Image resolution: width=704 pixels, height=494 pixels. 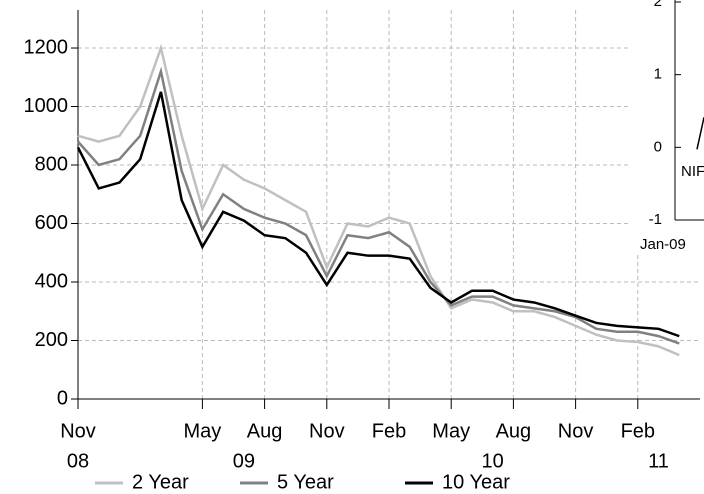 What do you see at coordinates (305, 482) in the screenshot?
I see `legend-label: 5 Year` at bounding box center [305, 482].